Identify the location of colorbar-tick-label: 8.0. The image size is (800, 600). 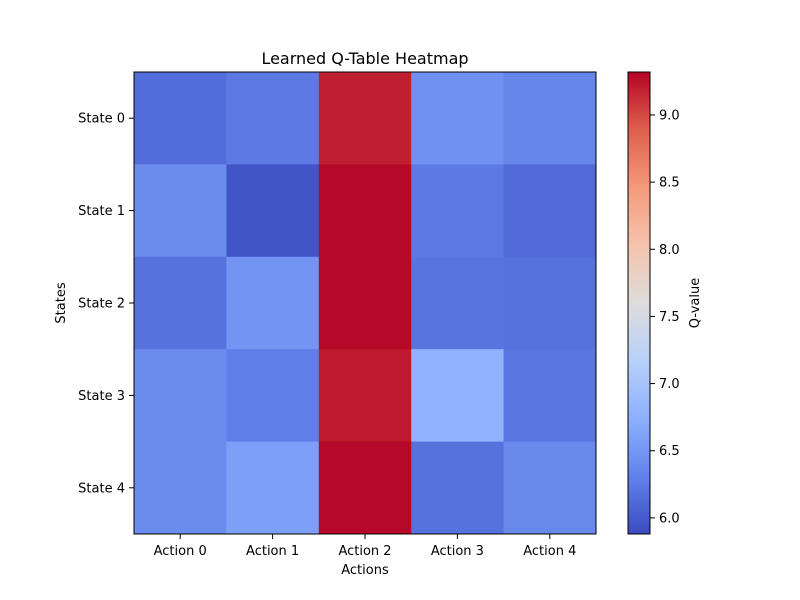
(669, 250).